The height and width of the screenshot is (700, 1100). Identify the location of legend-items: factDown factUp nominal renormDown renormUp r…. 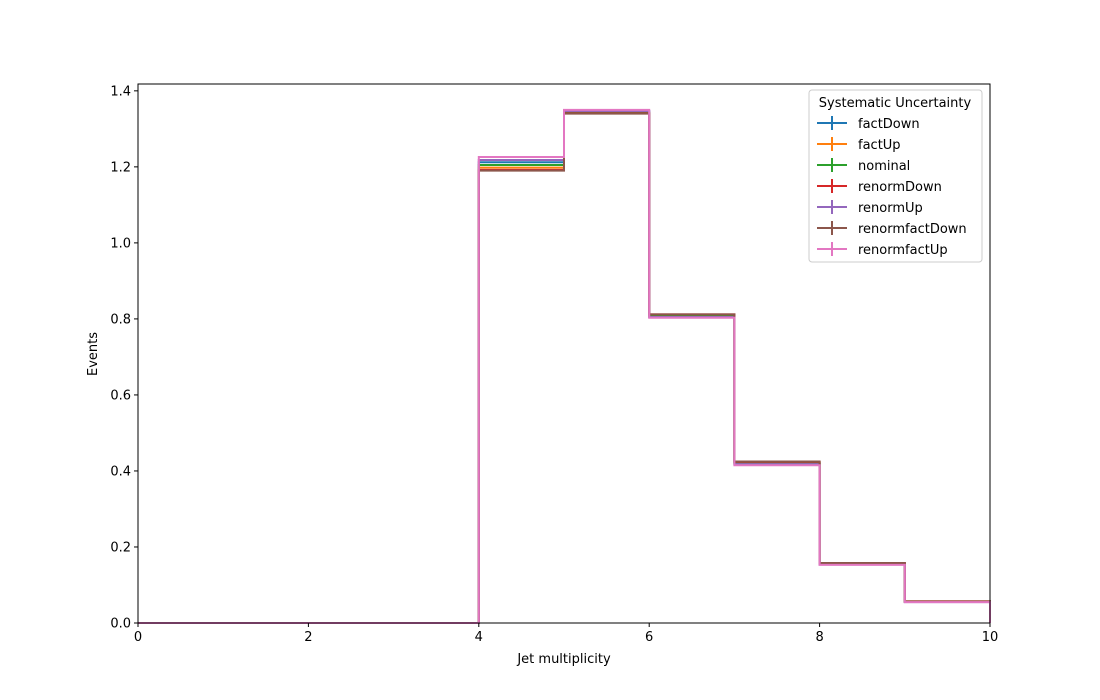
(892, 187).